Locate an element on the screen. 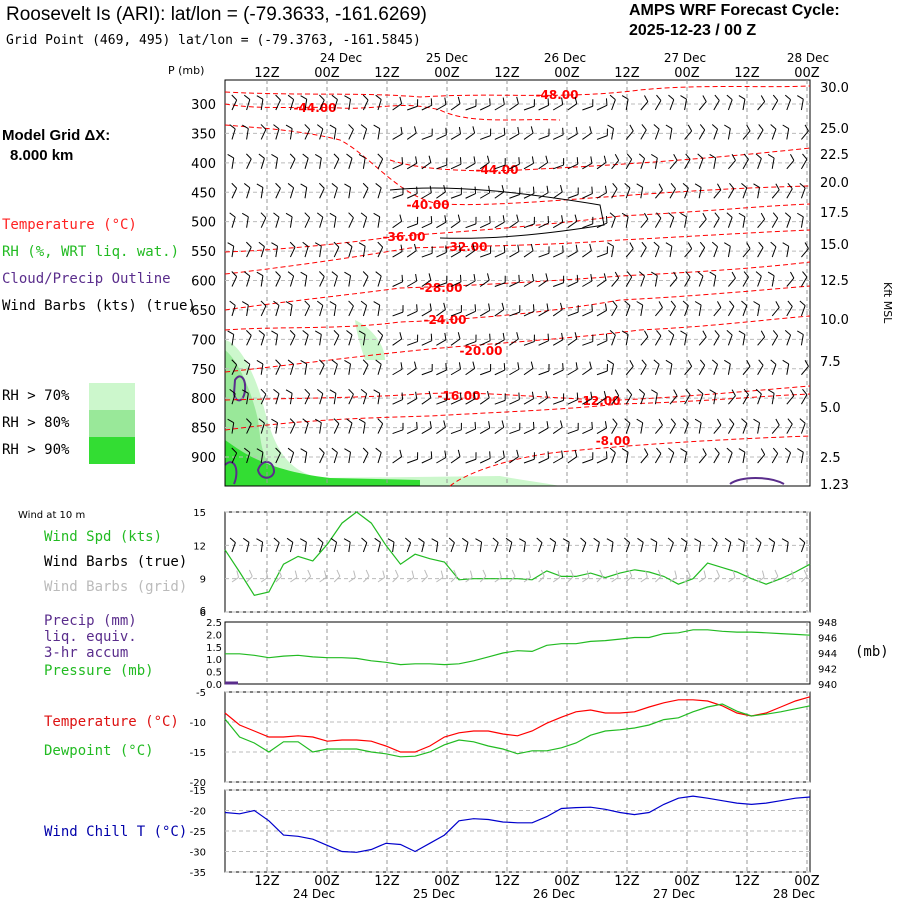 The height and width of the screenshot is (900, 900). date-label-top: 24 Dec is located at coordinates (341, 58).